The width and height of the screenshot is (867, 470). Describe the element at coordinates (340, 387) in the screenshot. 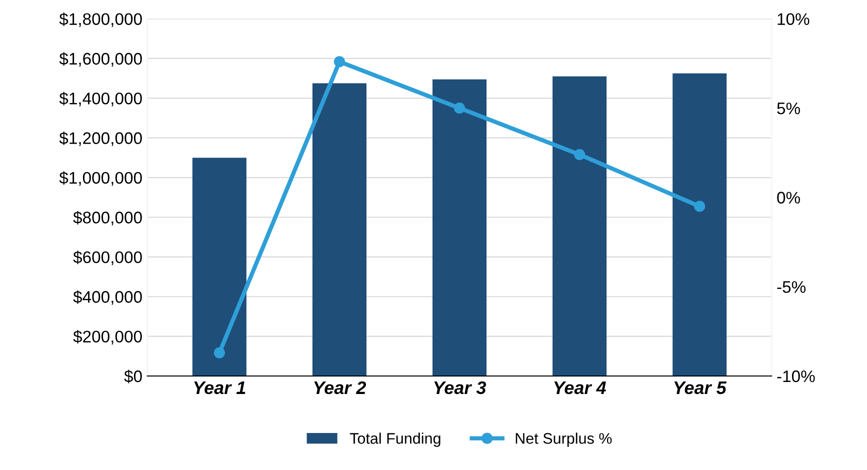

I see `x-tick-label: Year 2` at that location.